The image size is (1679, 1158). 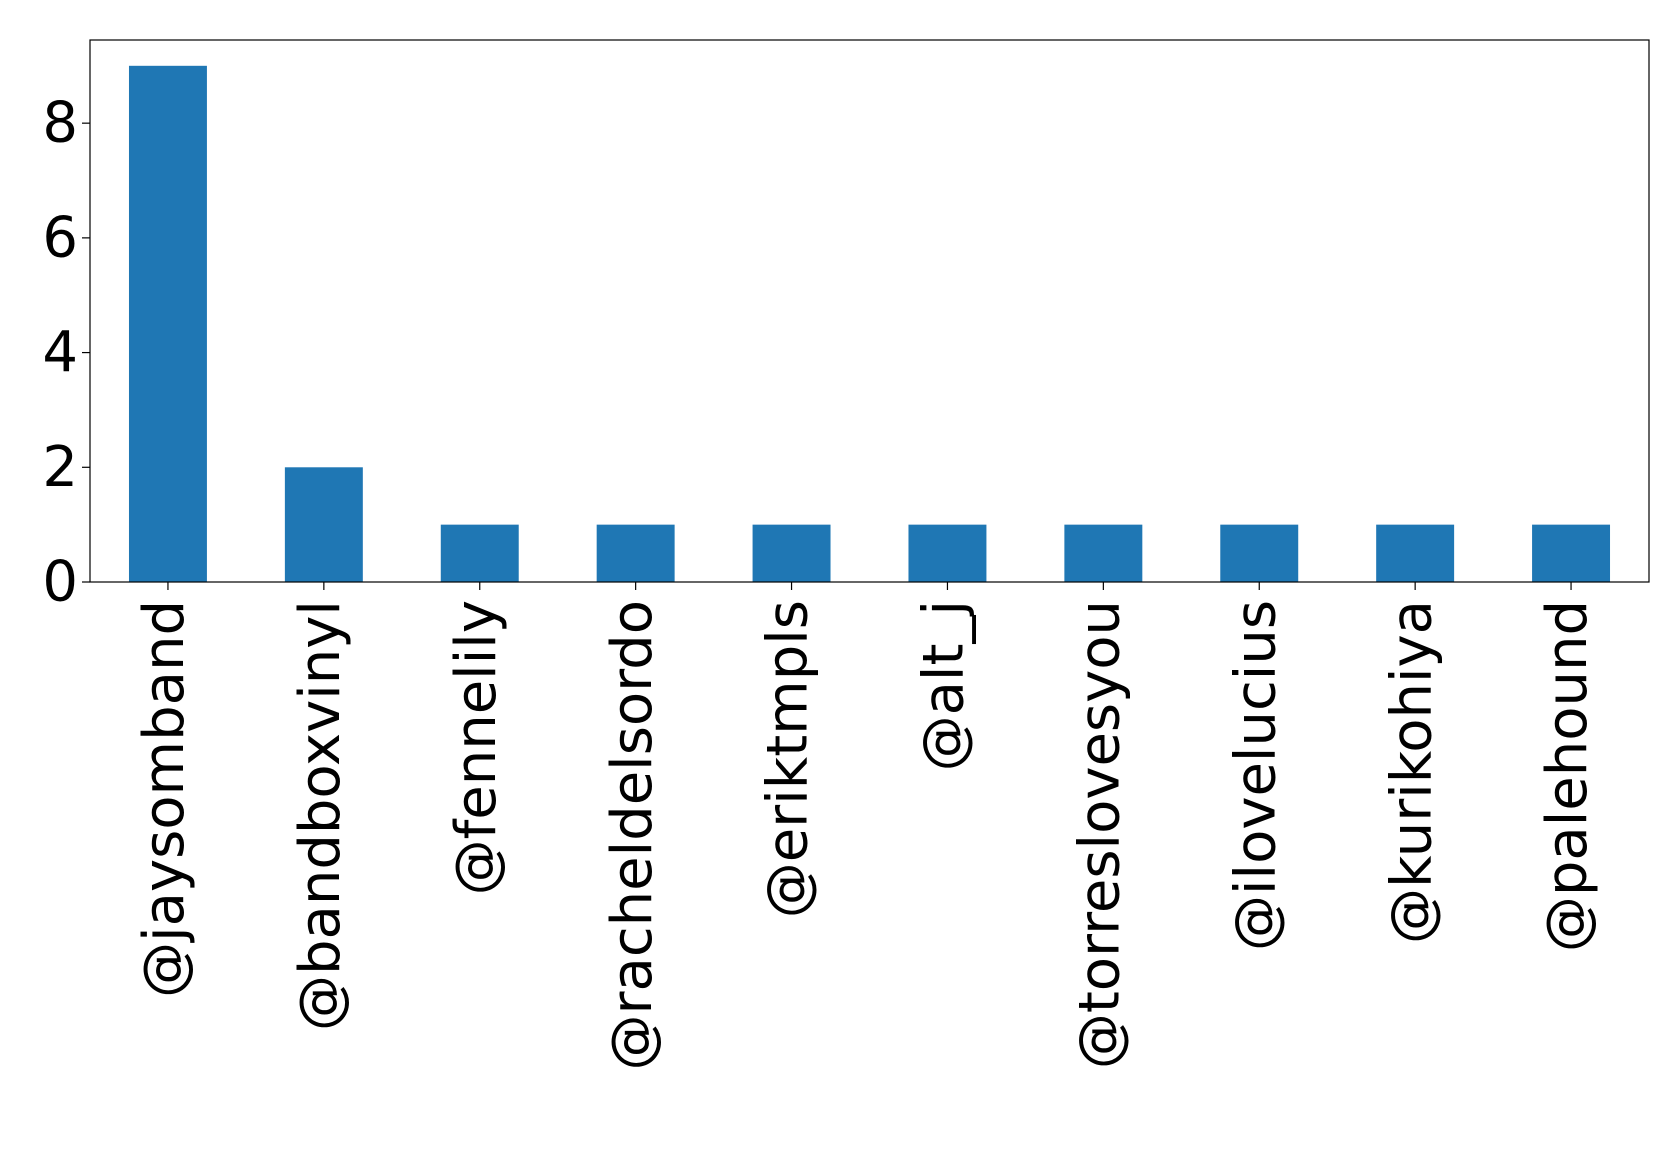 I want to click on x-tick-label: @torreslovesyou, so click(x=1099, y=834).